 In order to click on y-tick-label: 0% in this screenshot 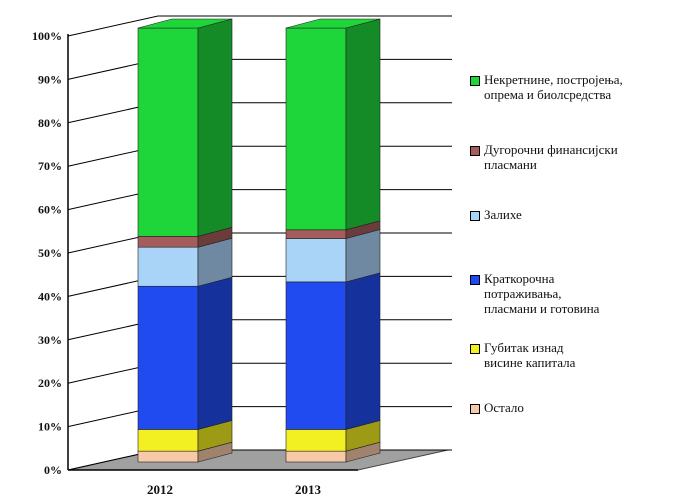, I will do `click(53, 470)`.